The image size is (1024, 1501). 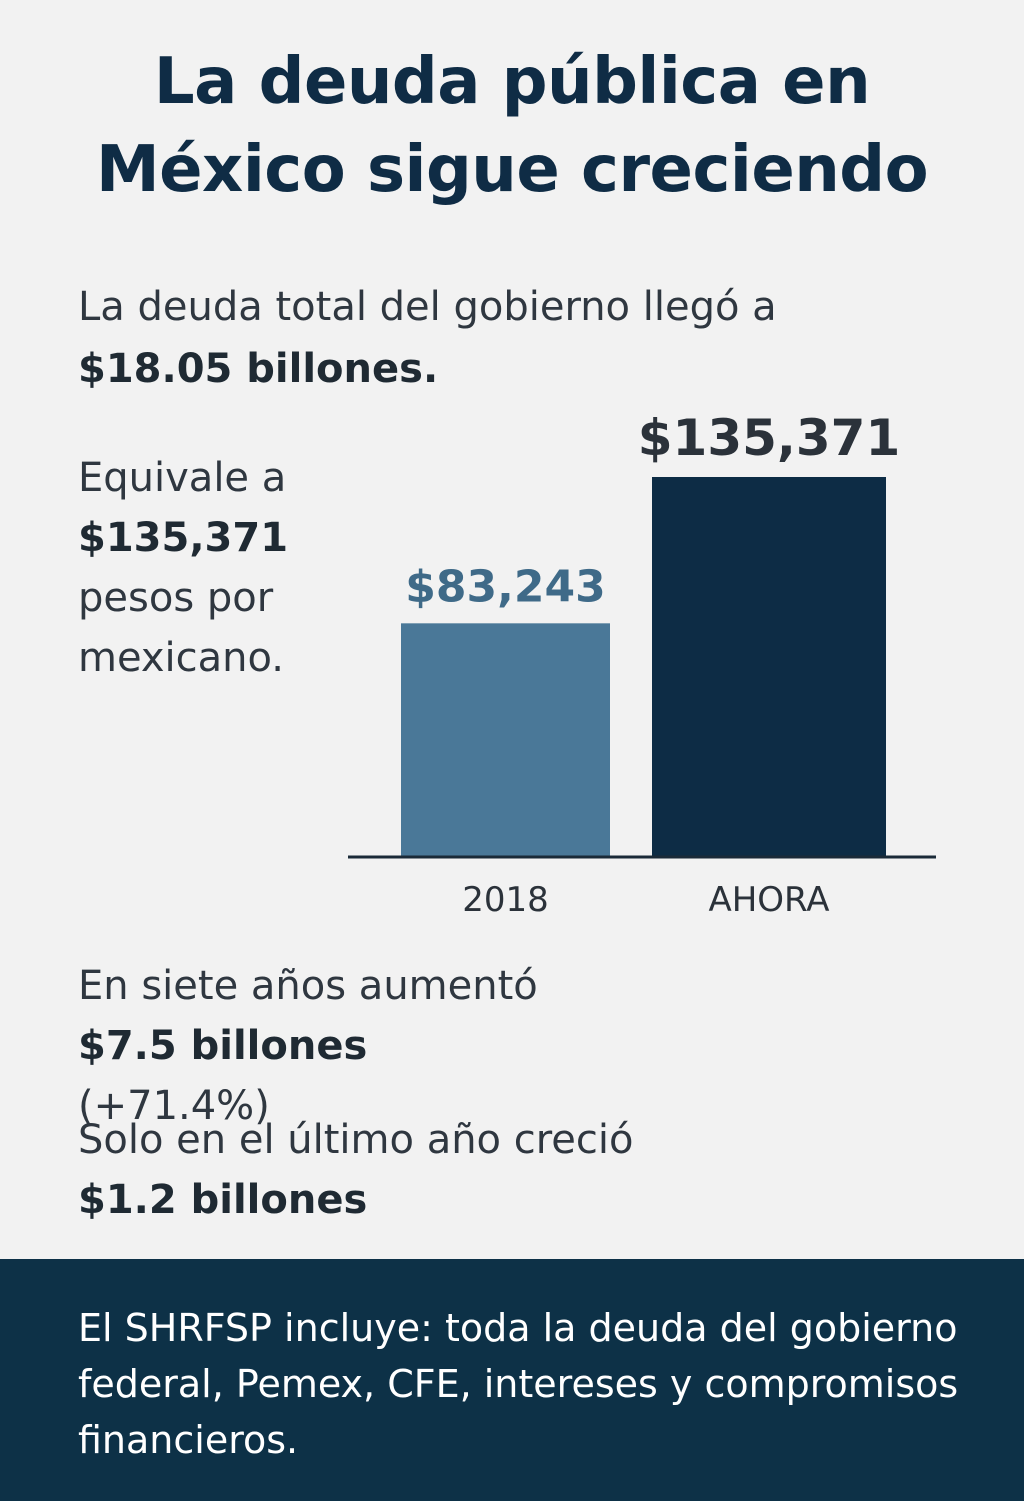 I want to click on per-capita-line-3: pesos por, so click(x=176, y=598).